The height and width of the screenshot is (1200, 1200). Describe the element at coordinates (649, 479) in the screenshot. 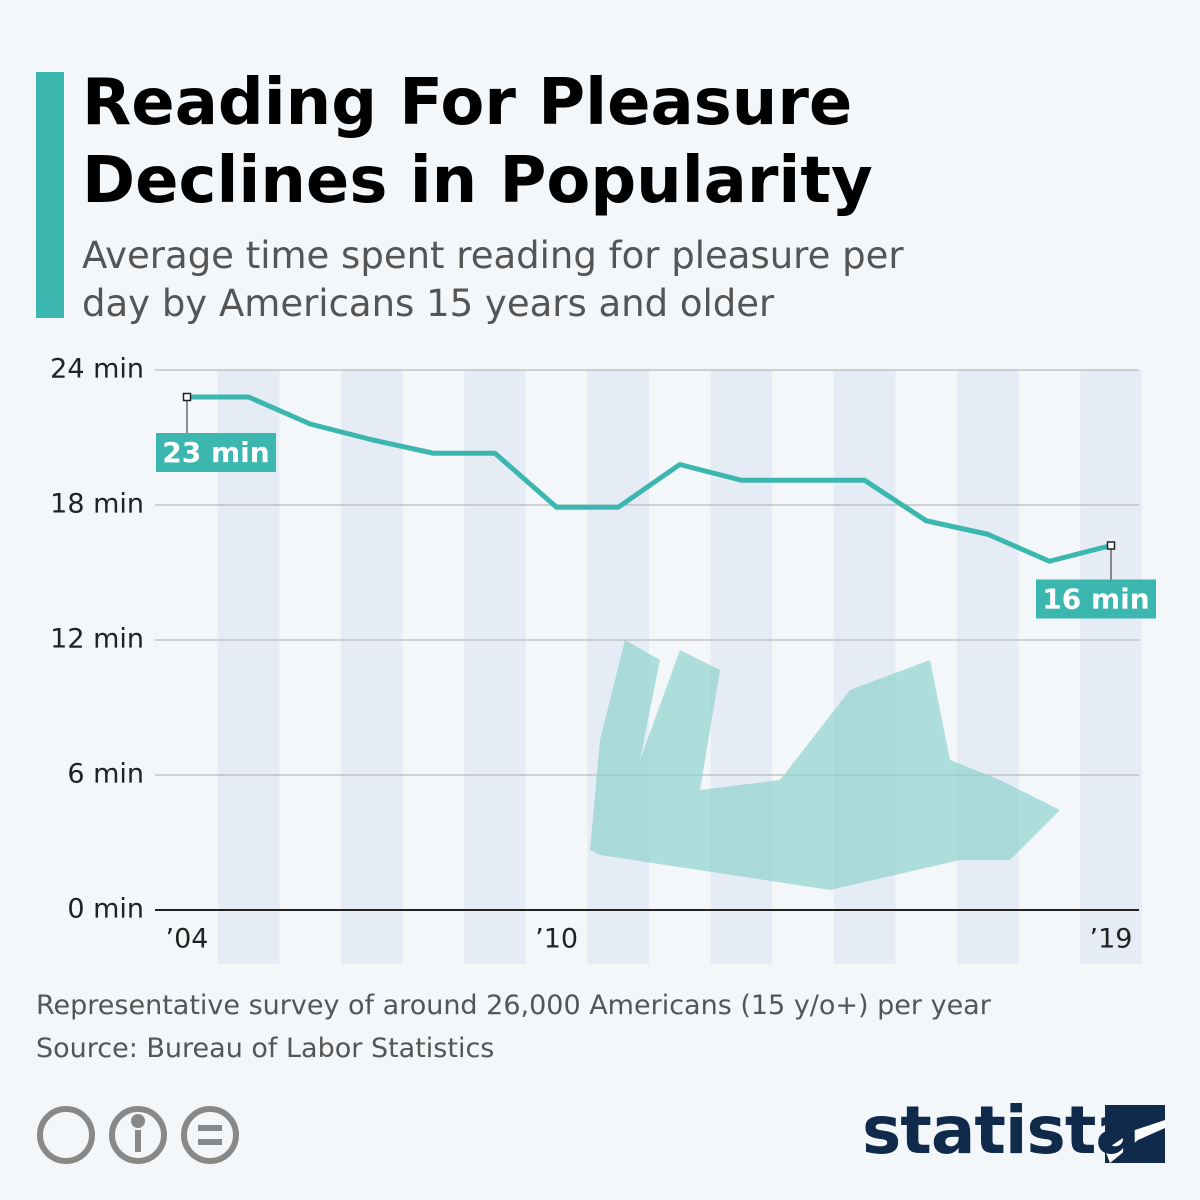

I see `line` at that location.